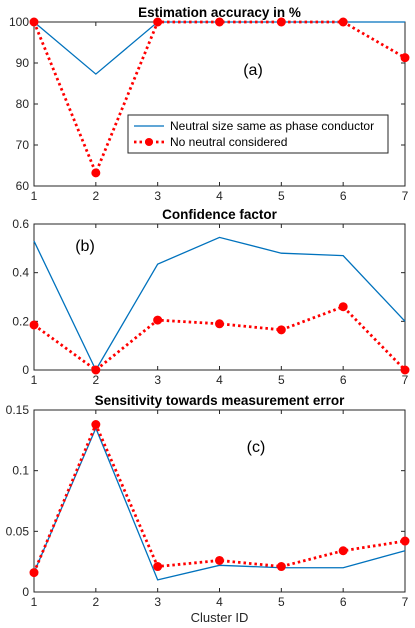  Describe the element at coordinates (220, 617) in the screenshot. I see `x-axis-label: Cluster ID` at that location.